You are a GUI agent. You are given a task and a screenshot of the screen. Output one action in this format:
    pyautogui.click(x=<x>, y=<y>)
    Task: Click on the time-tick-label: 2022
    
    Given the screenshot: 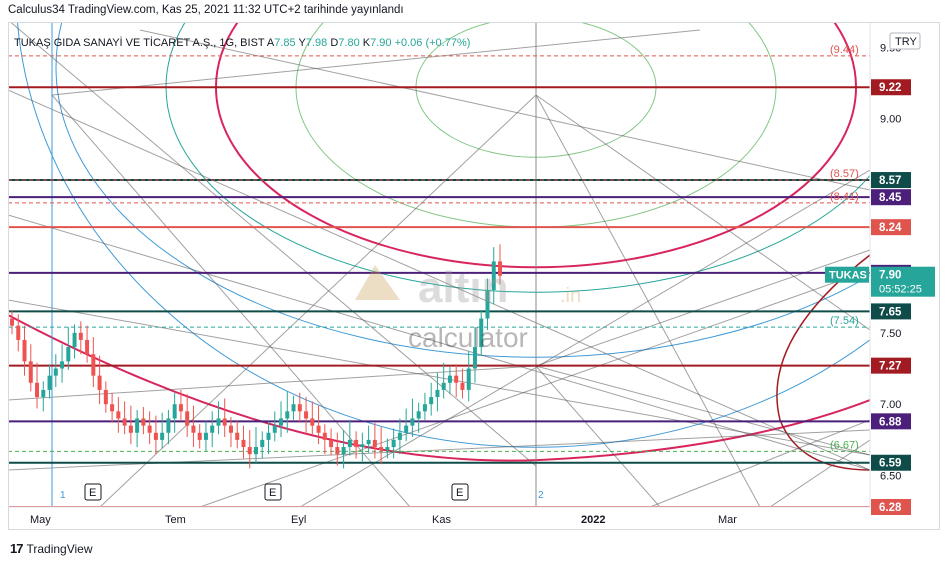 What is the action you would take?
    pyautogui.click(x=593, y=520)
    